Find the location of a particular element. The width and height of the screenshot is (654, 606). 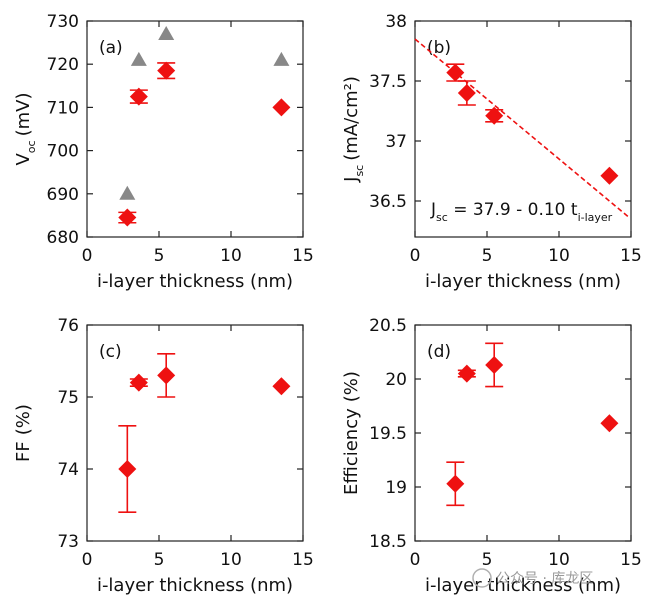

y-axis-label-main: Efficiency is located at coordinates (351, 451).